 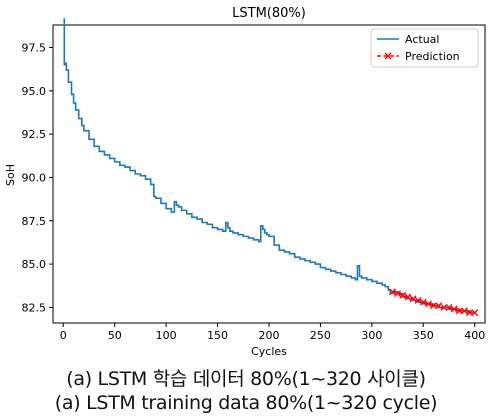 What do you see at coordinates (217, 335) in the screenshot?
I see `x-tick-label: 150` at bounding box center [217, 335].